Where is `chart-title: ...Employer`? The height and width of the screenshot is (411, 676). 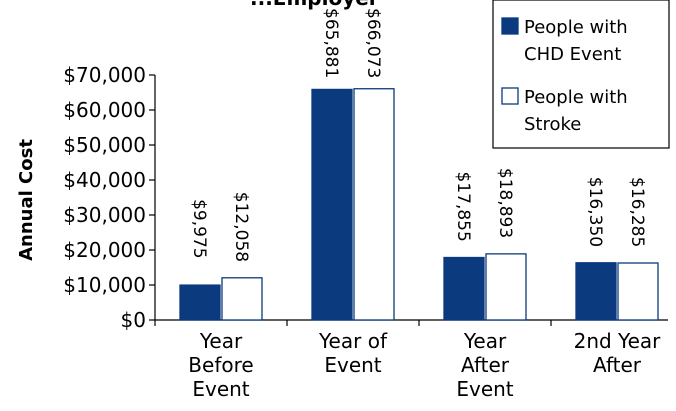
chart-title: ...Employer is located at coordinates (314, 5).